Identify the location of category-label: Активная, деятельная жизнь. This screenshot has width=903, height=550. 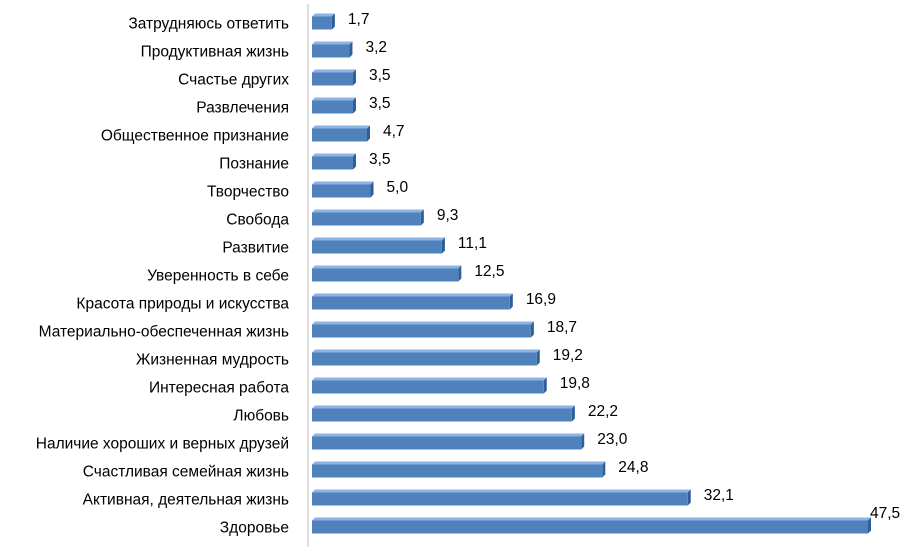
(186, 500).